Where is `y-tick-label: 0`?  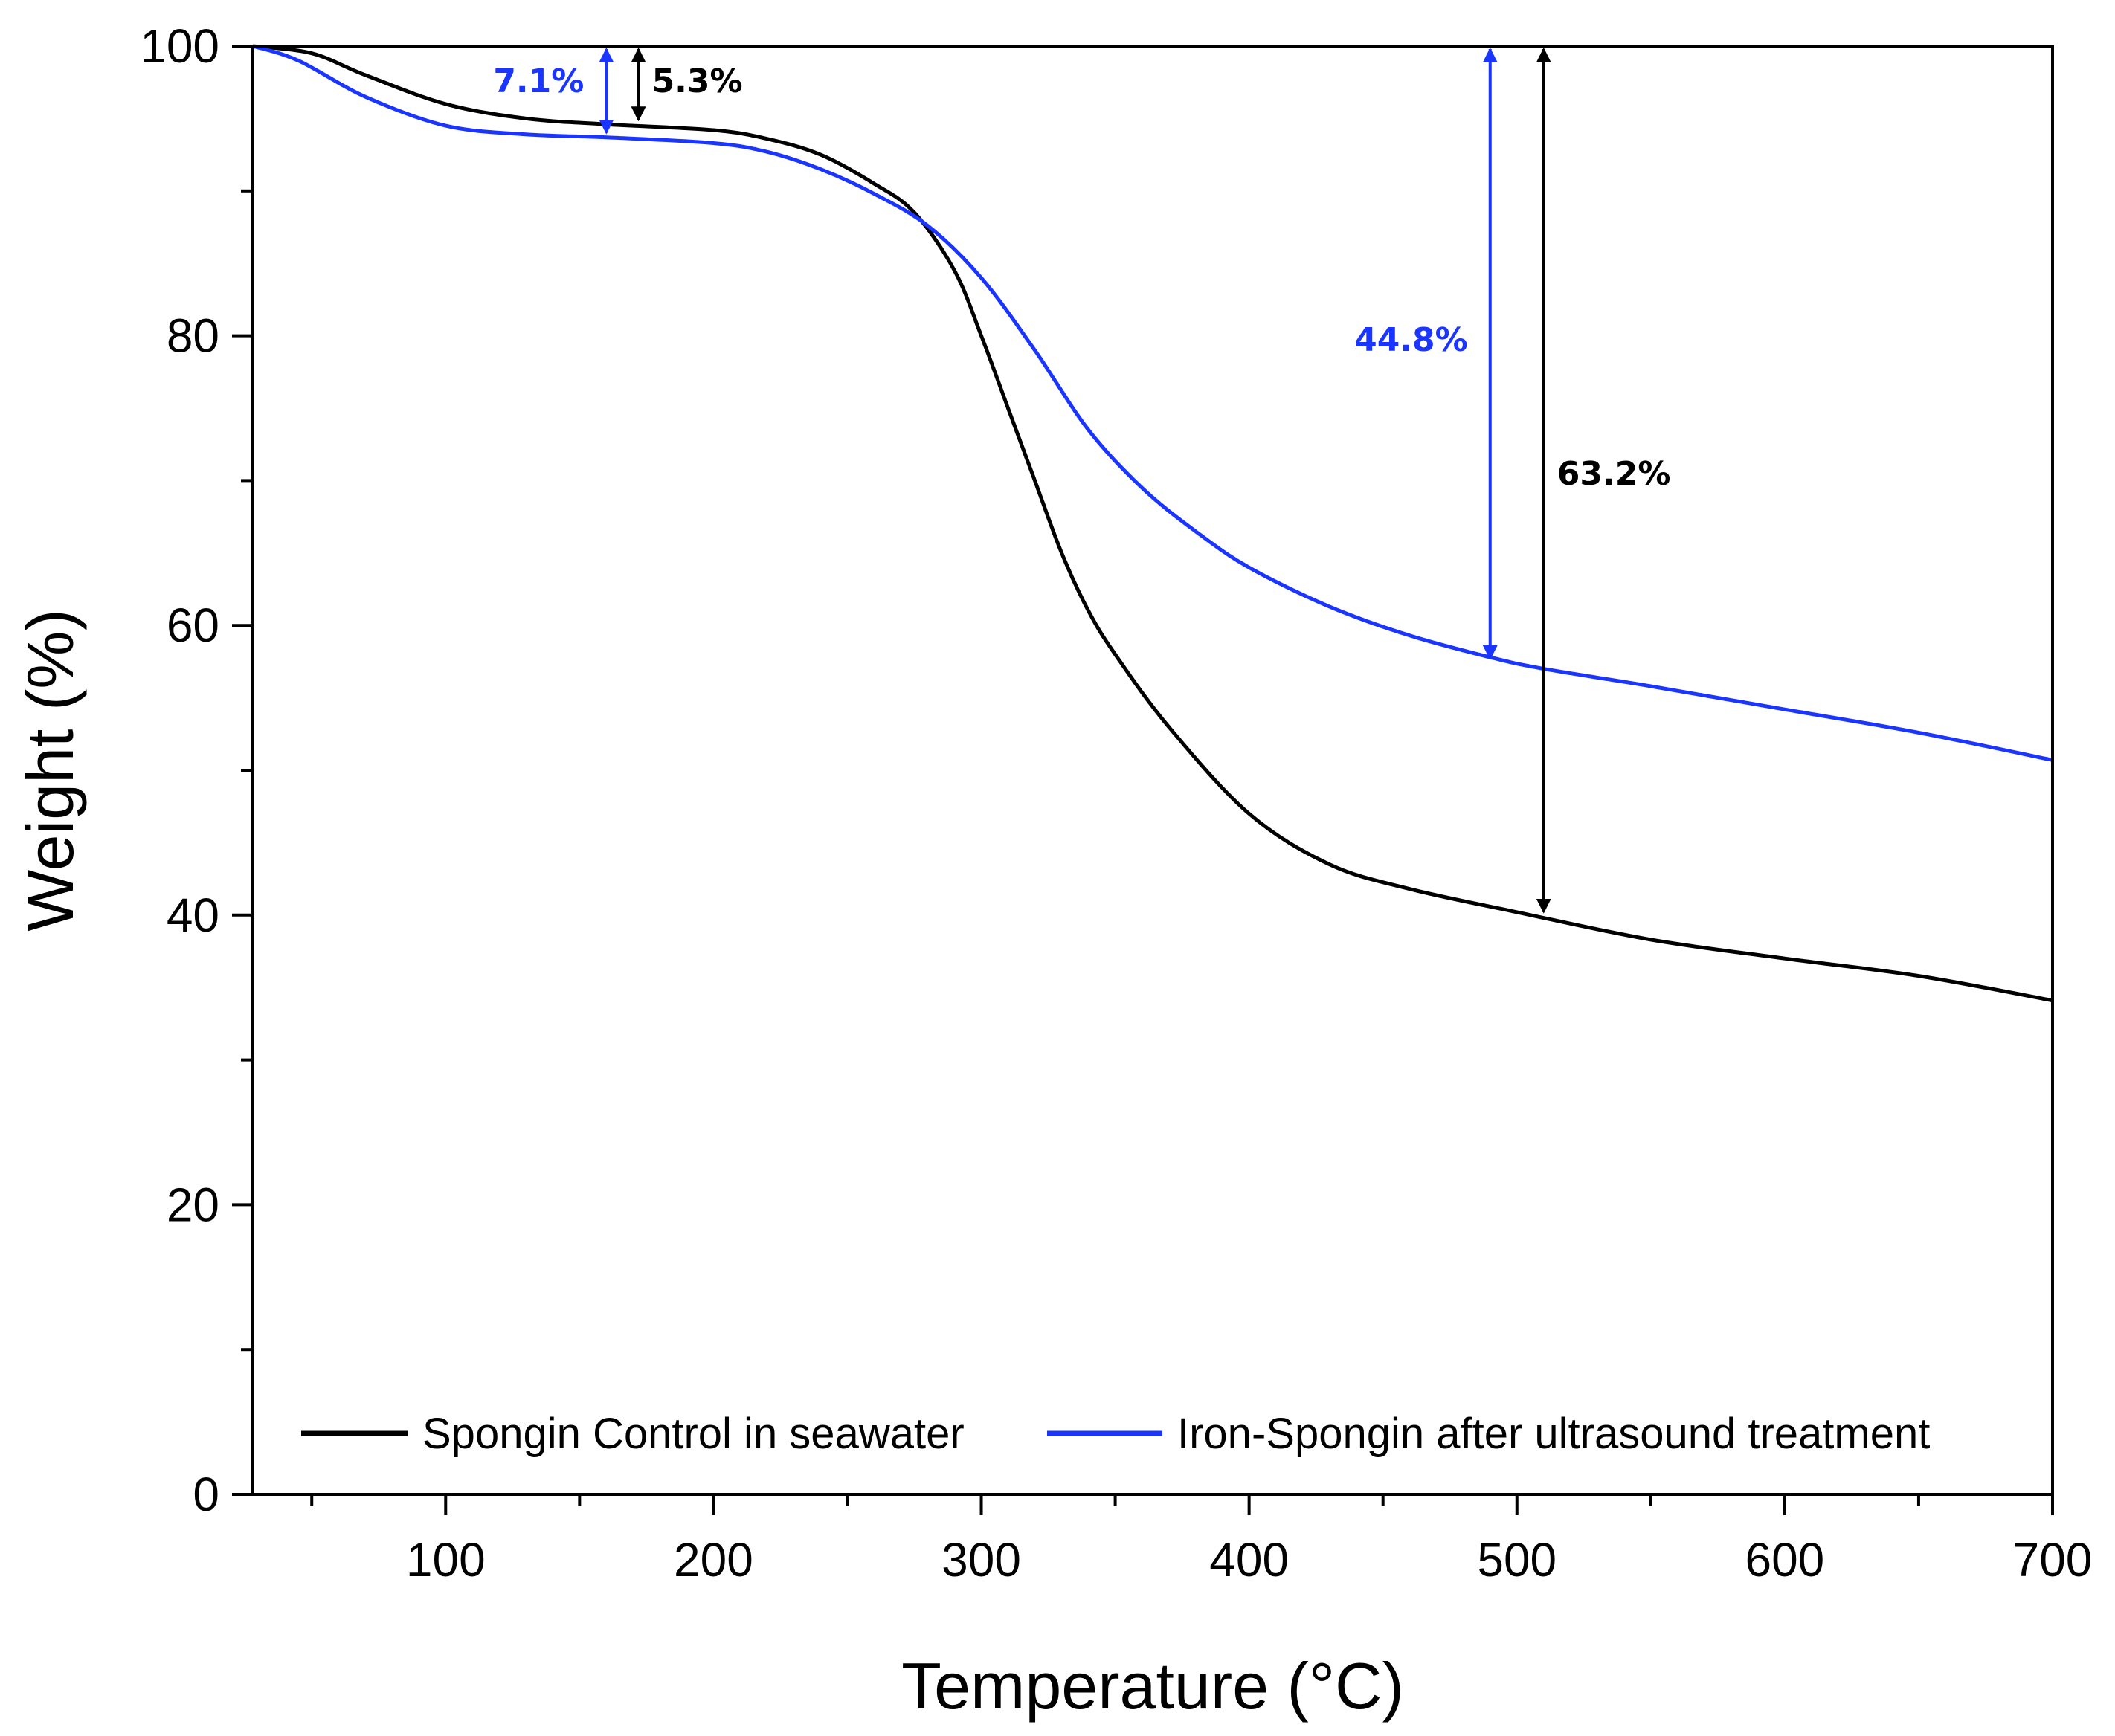 y-tick-label: 0 is located at coordinates (206, 1494).